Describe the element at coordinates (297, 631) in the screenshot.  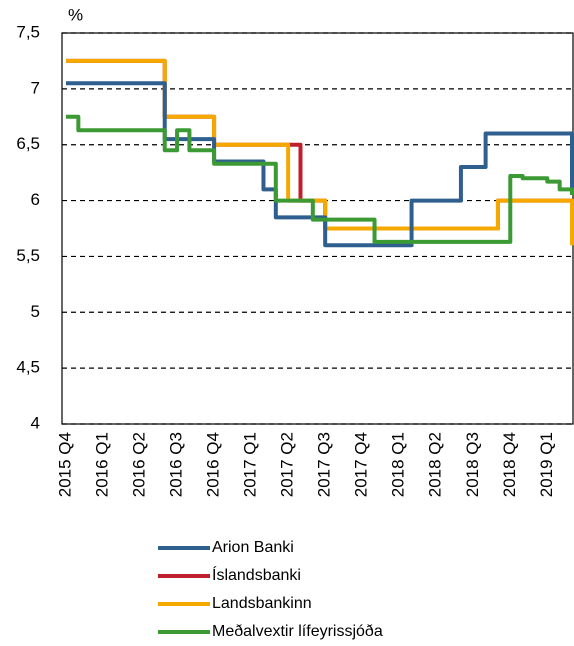
I see `legend-label: Meðalvextir lífeyrissjóða` at that location.